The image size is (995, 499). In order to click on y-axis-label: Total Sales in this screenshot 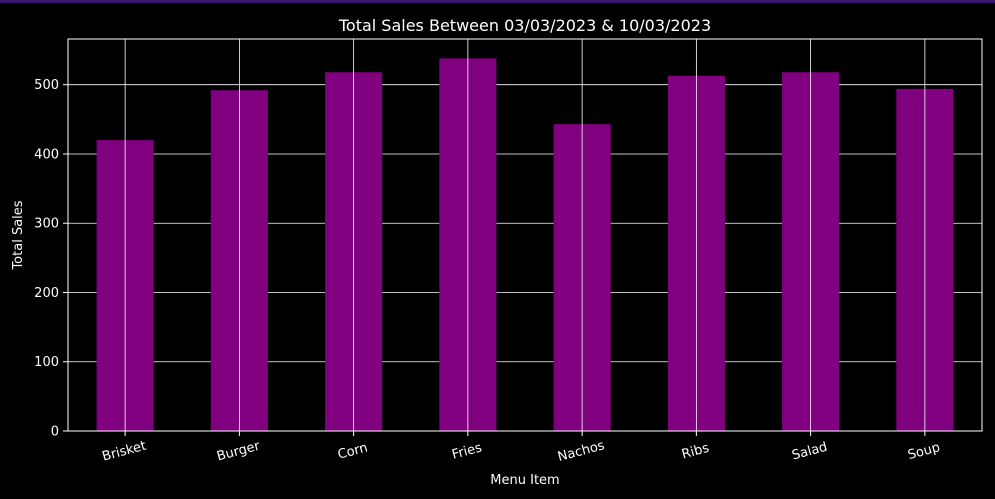, I will do `click(18, 235)`.